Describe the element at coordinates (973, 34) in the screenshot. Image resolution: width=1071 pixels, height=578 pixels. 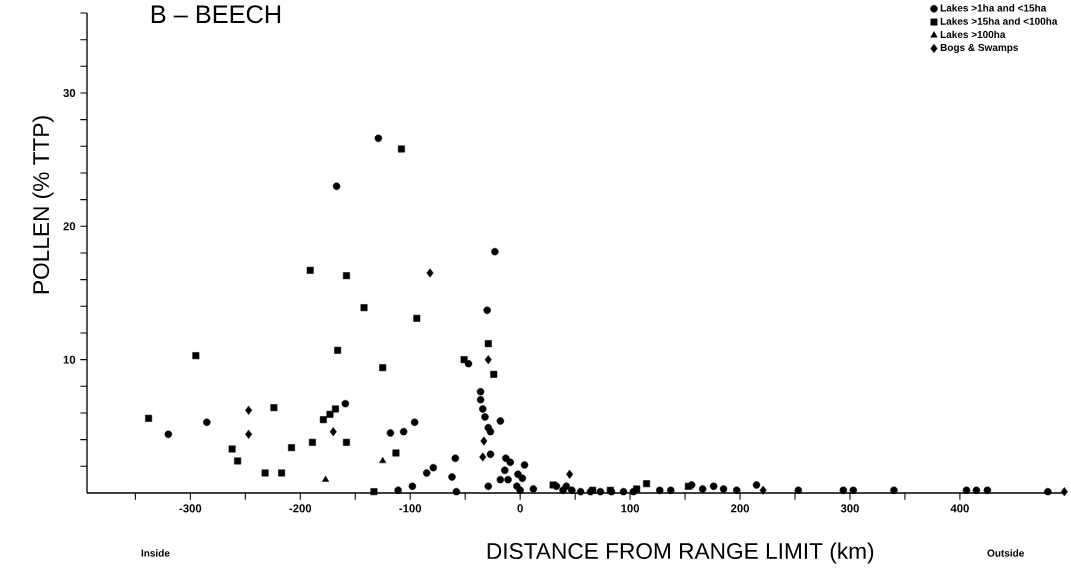
I see `legend-label: Lakes >100ha` at that location.